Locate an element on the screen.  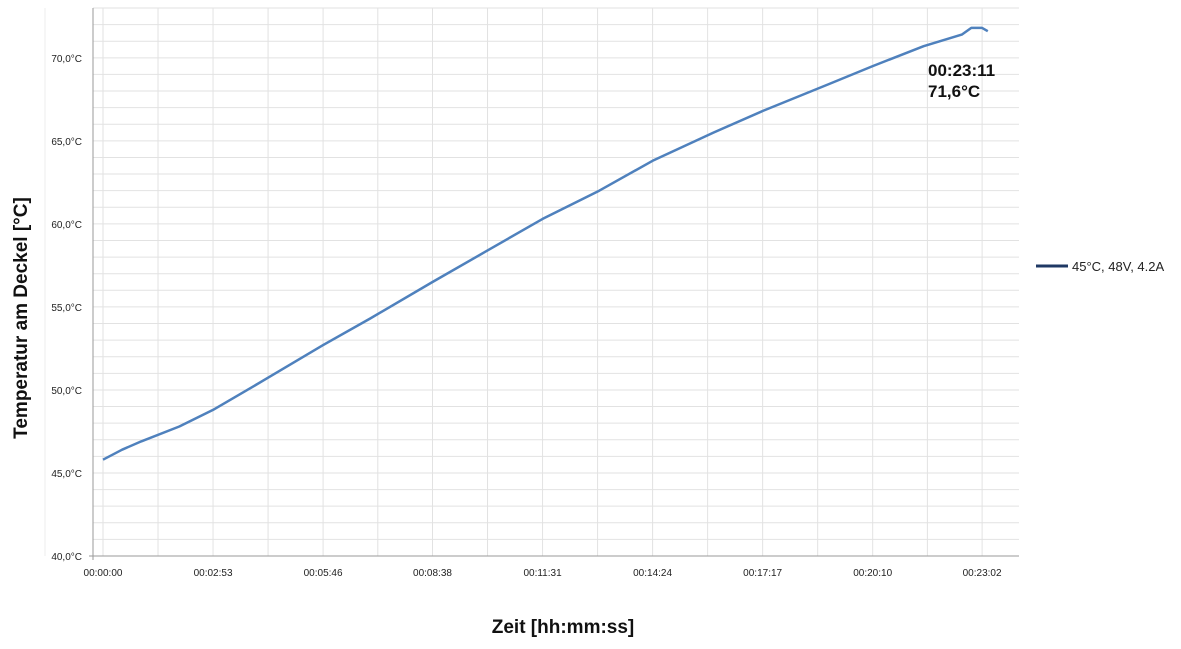
y-tick-label: 60,0°C is located at coordinates (66, 225).